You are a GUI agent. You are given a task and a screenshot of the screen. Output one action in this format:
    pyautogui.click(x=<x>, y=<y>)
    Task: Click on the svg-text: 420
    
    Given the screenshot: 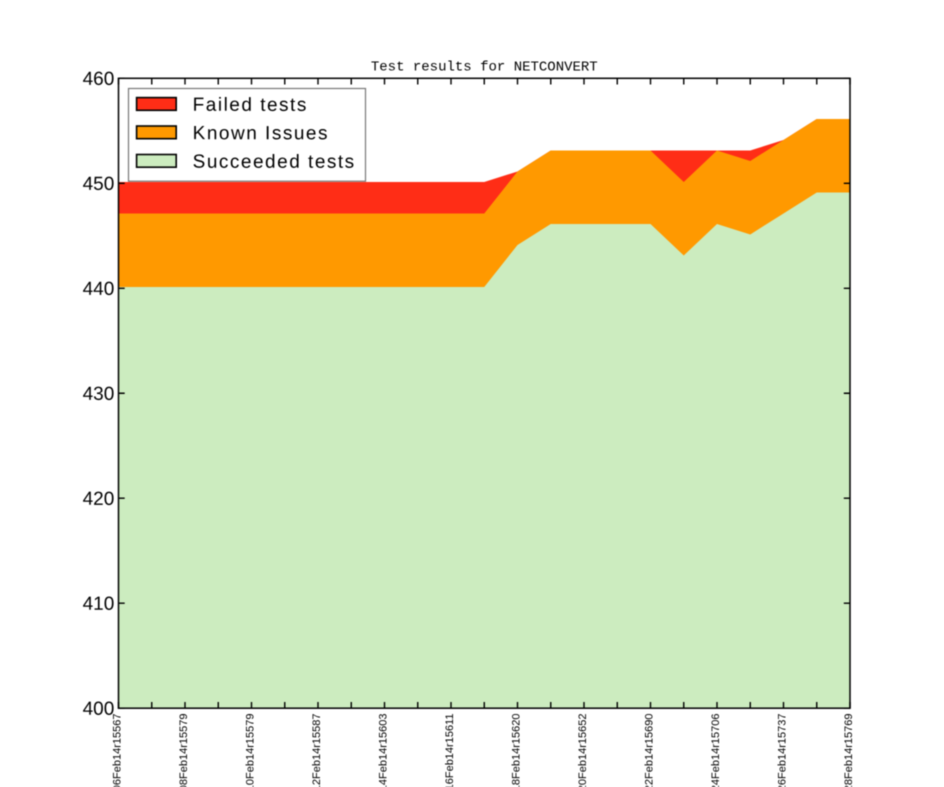 What is the action you would take?
    pyautogui.click(x=99, y=499)
    